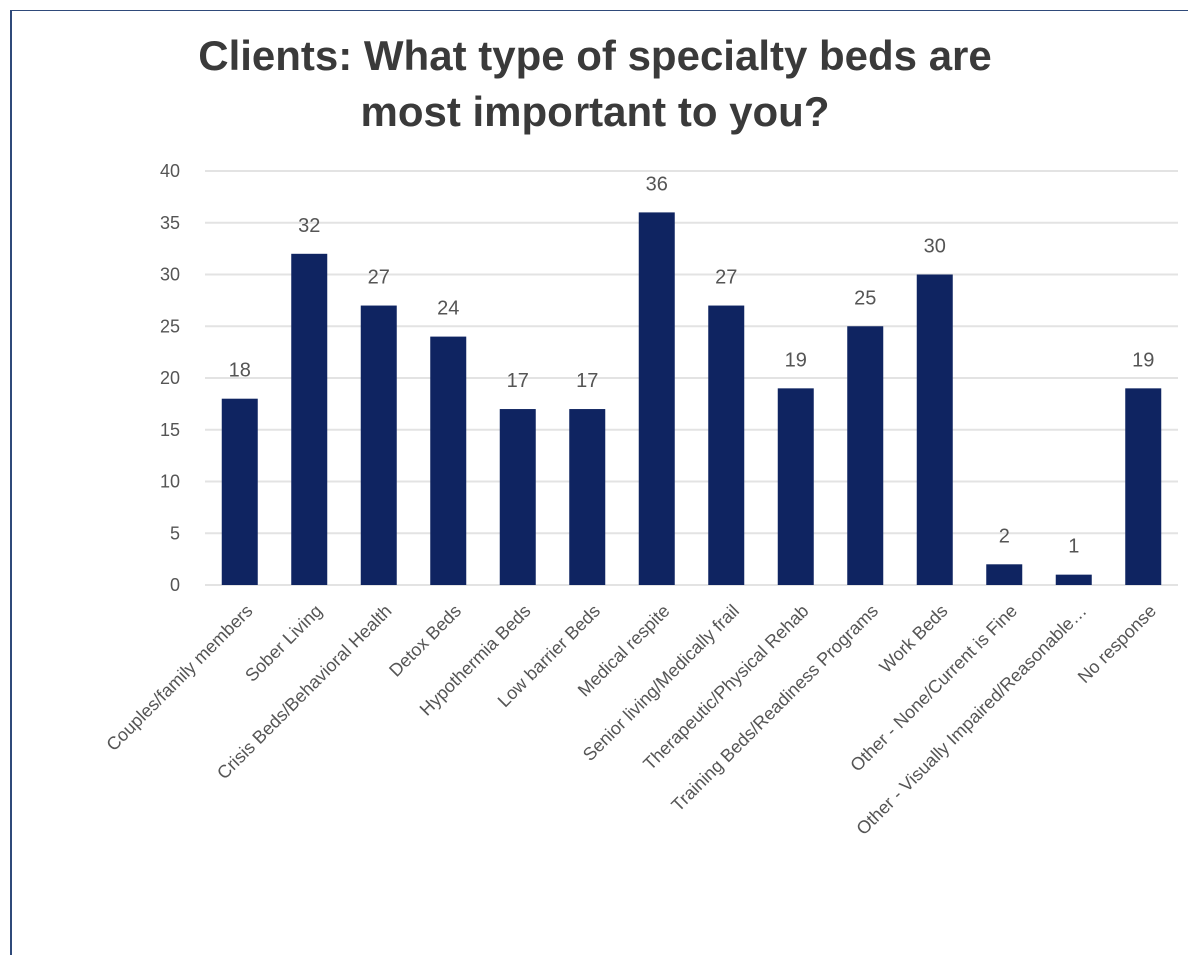  Describe the element at coordinates (935, 247) in the screenshot. I see `data-label: 30` at that location.